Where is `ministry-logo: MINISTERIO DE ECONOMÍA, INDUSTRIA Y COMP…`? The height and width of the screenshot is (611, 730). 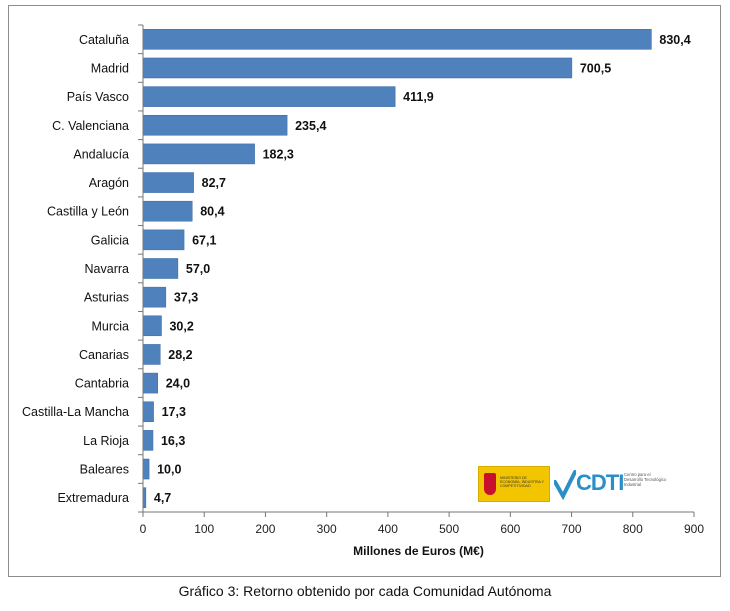 ministry-logo: MINISTERIO DE ECONOMÍA, INDUSTRIA Y COMP… is located at coordinates (514, 484).